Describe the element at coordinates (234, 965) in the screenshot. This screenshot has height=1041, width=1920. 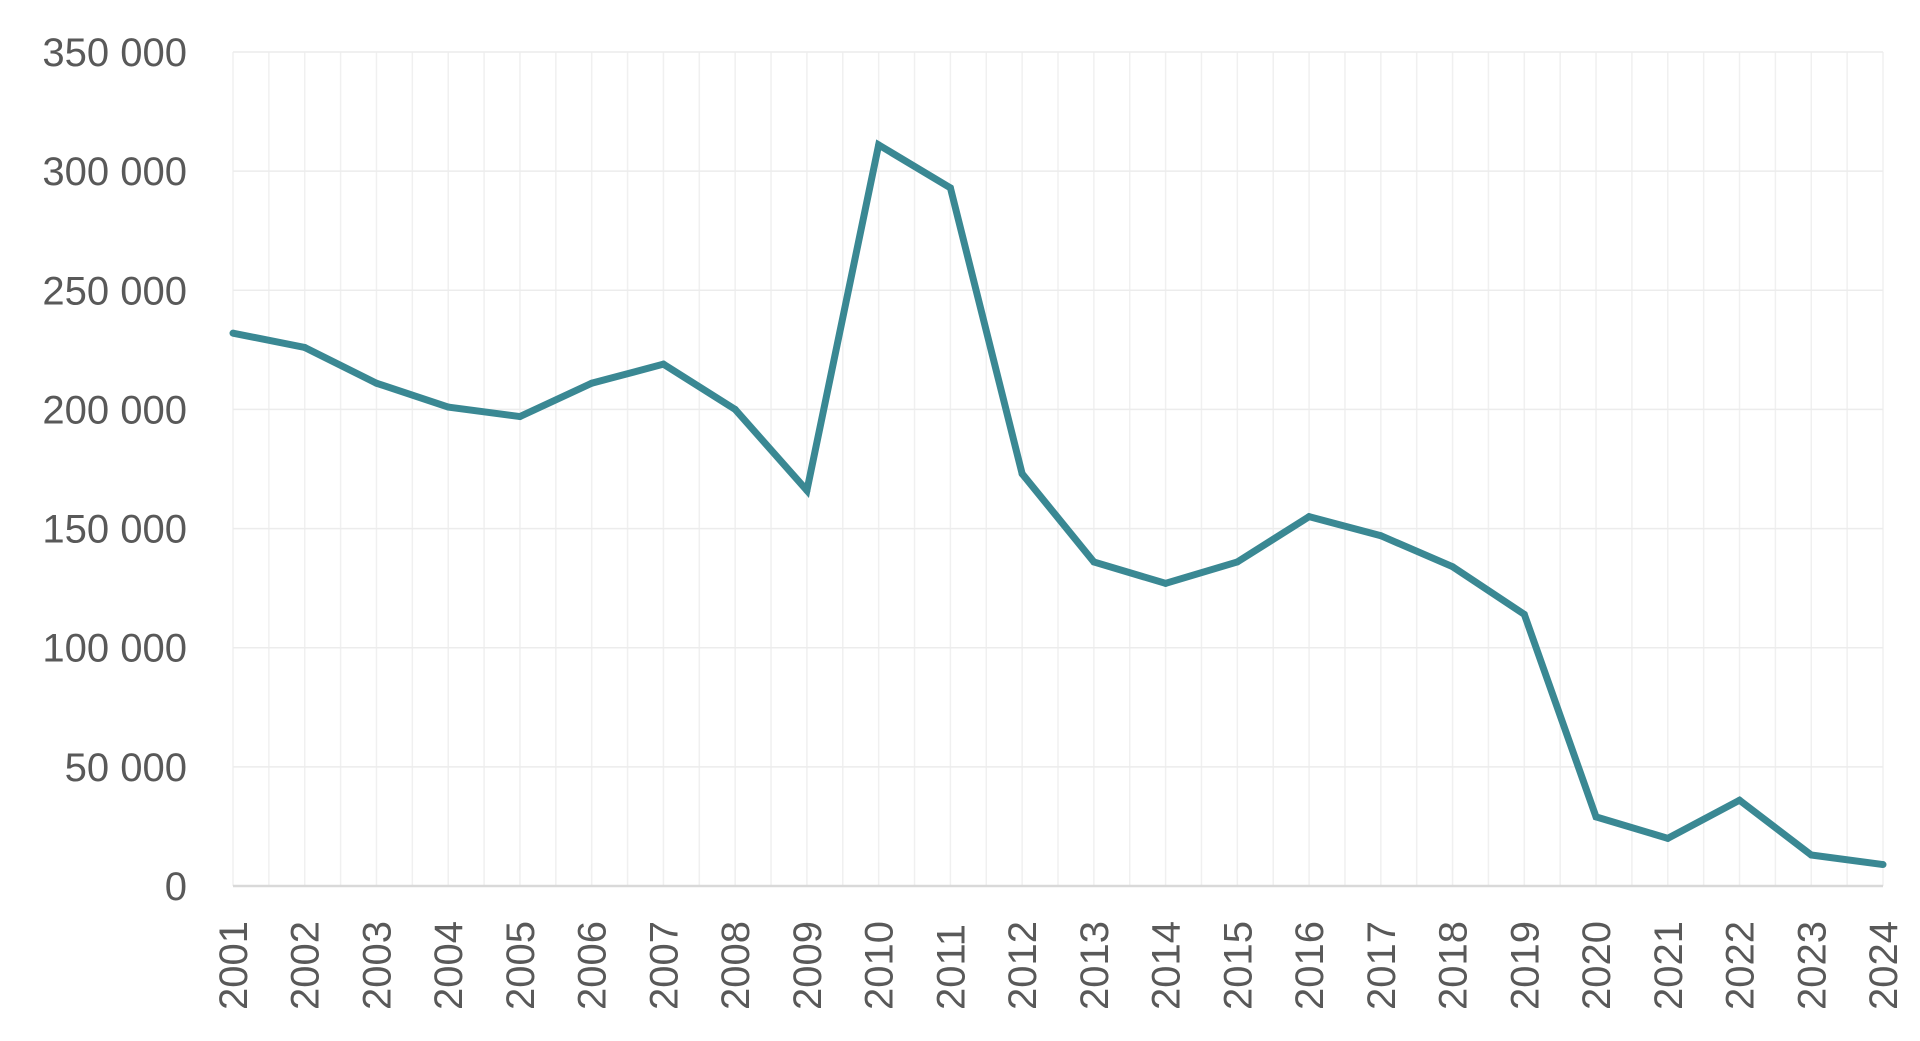
I see `x-tick-label: 2001` at that location.